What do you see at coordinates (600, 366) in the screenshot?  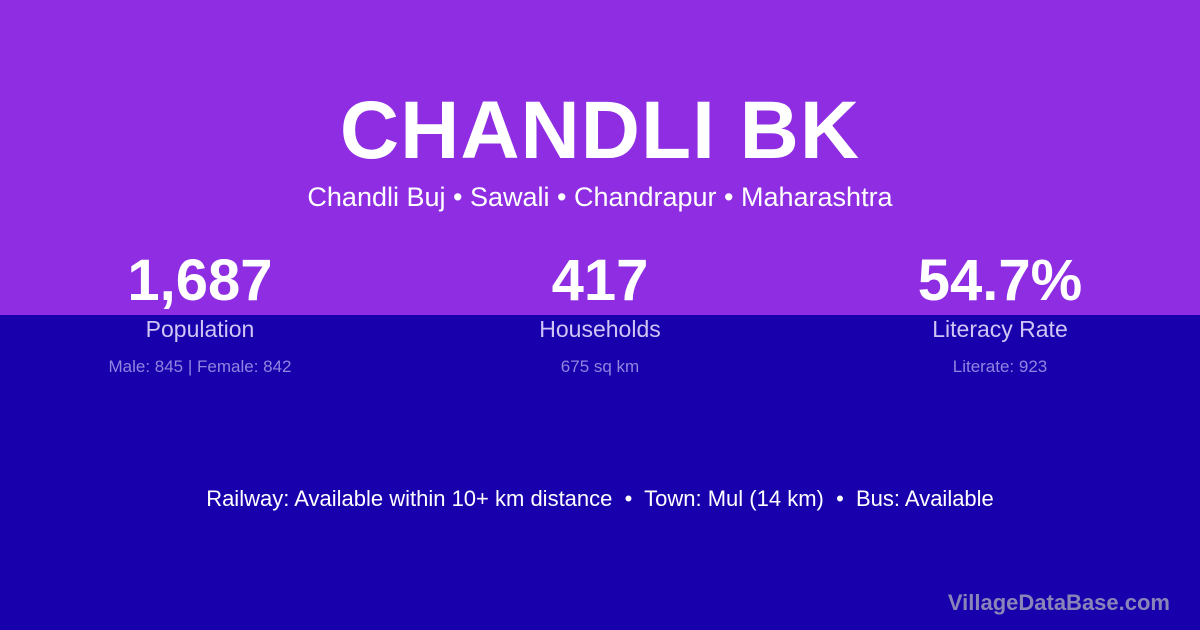 I see `stat-detail: 675 sq km` at bounding box center [600, 366].